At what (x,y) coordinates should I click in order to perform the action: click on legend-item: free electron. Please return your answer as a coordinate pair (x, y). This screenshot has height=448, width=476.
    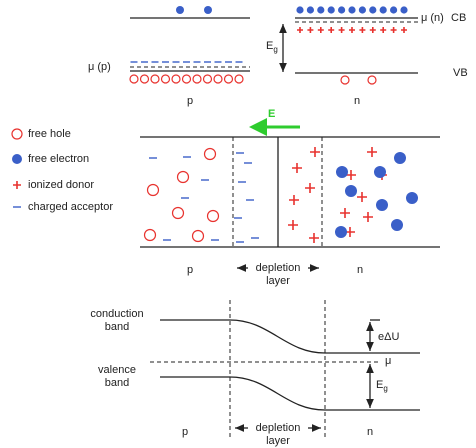
    Looking at the image, I should click on (58, 159).